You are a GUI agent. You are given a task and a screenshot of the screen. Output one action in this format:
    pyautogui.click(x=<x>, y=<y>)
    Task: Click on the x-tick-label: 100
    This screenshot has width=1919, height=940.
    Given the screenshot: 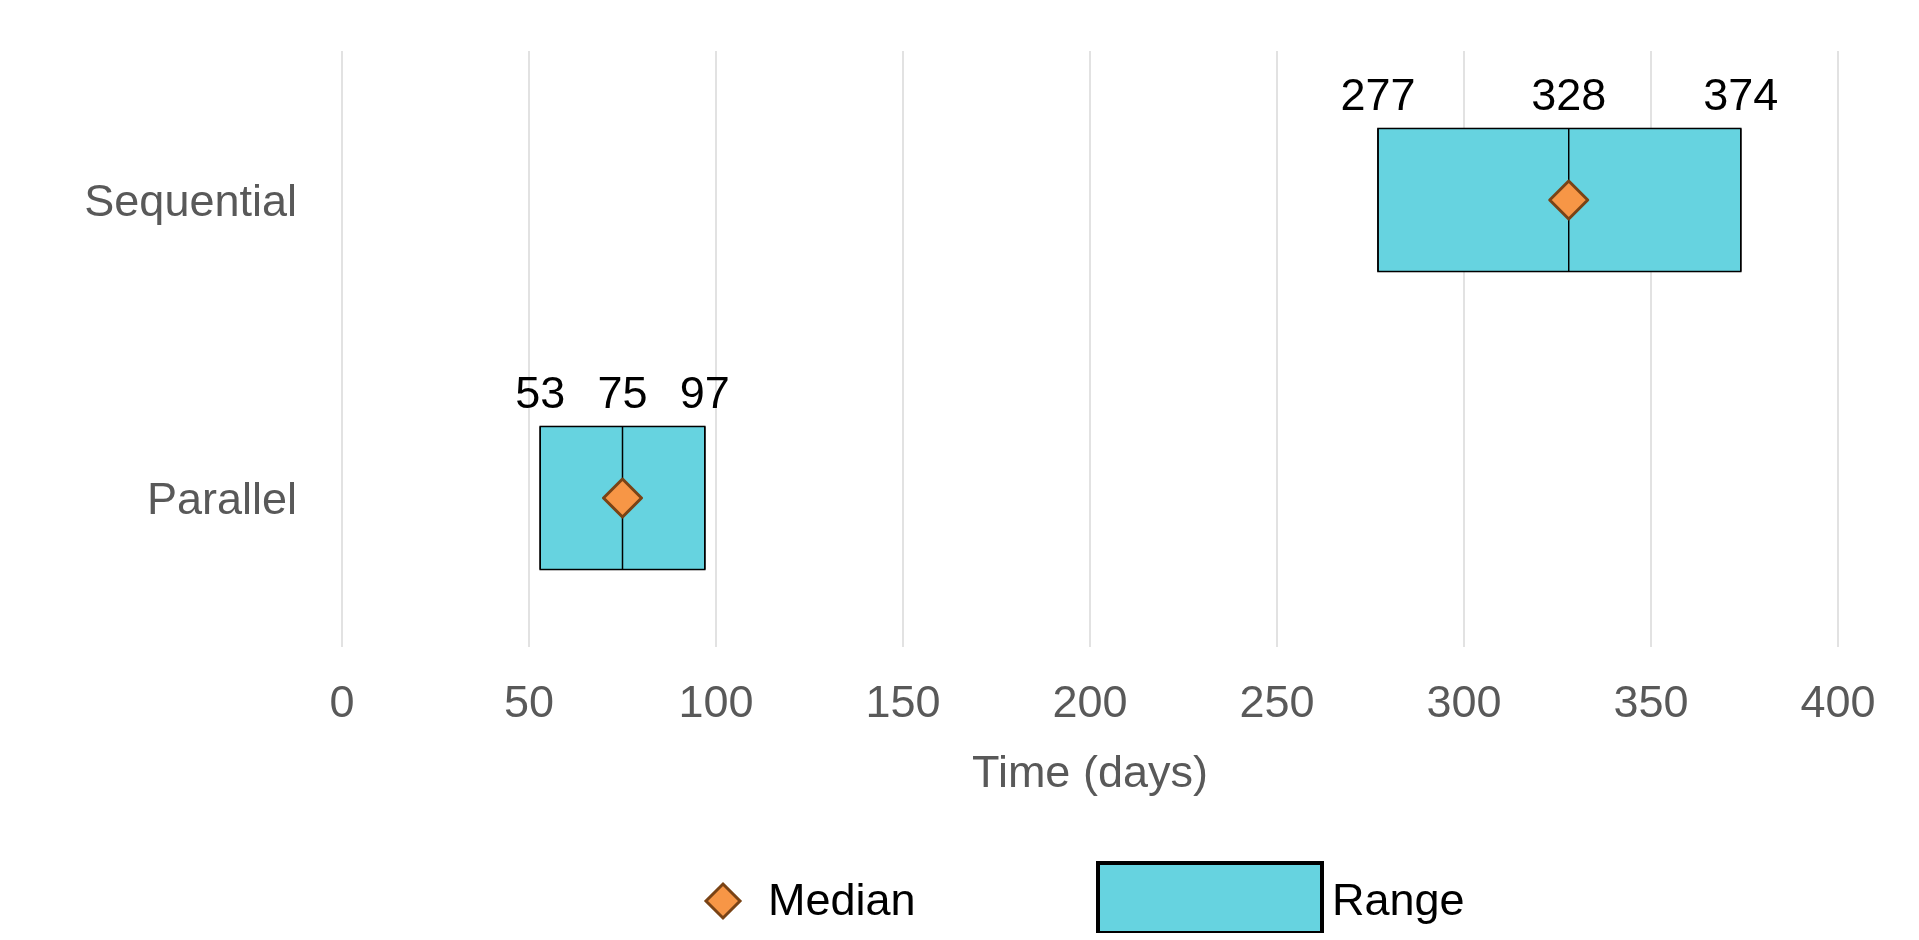 What is the action you would take?
    pyautogui.click(x=716, y=701)
    